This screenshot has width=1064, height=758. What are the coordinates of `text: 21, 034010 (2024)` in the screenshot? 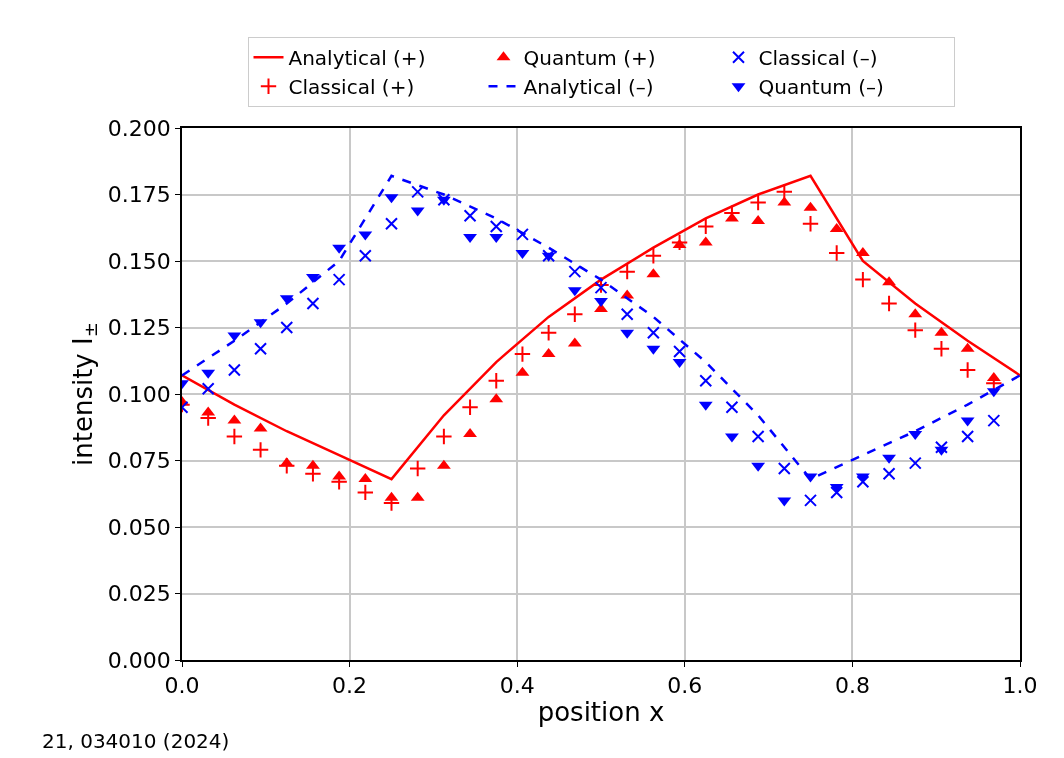 It's located at (136, 741).